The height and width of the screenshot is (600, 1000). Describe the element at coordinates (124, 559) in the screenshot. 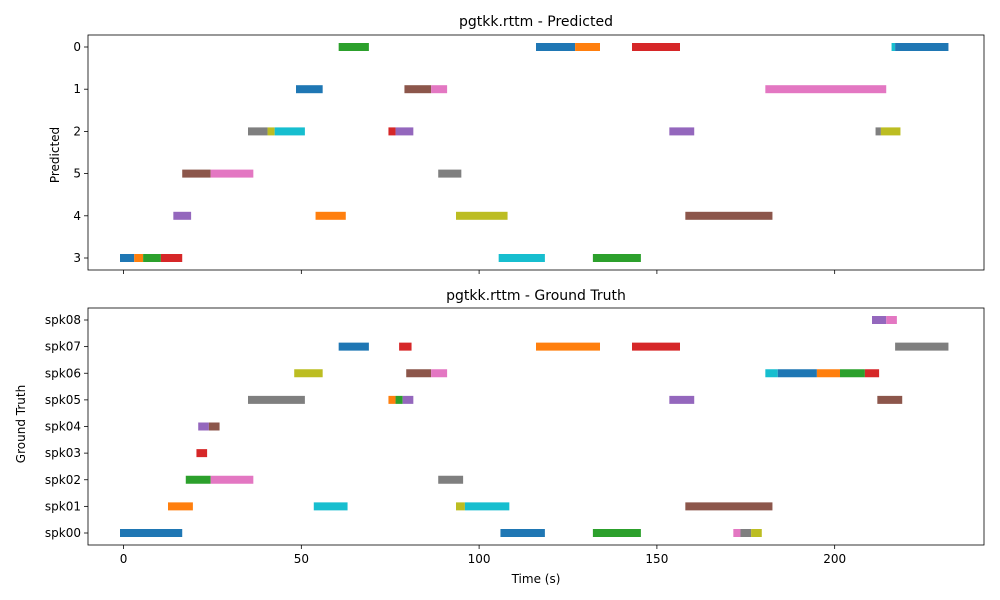

I see `ground-truth-xtick-label: 0` at that location.